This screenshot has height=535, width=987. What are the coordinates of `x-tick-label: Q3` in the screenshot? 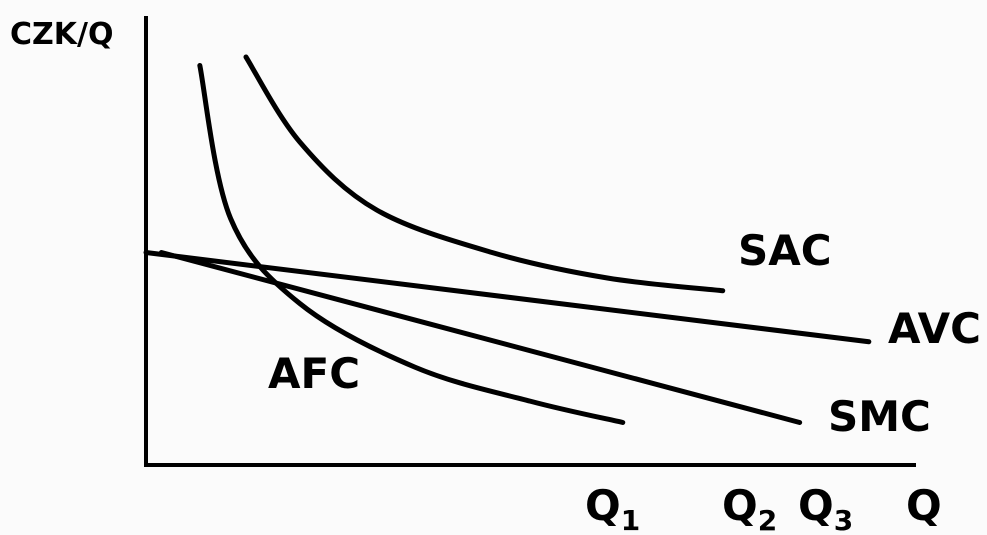 It's located at (825, 508).